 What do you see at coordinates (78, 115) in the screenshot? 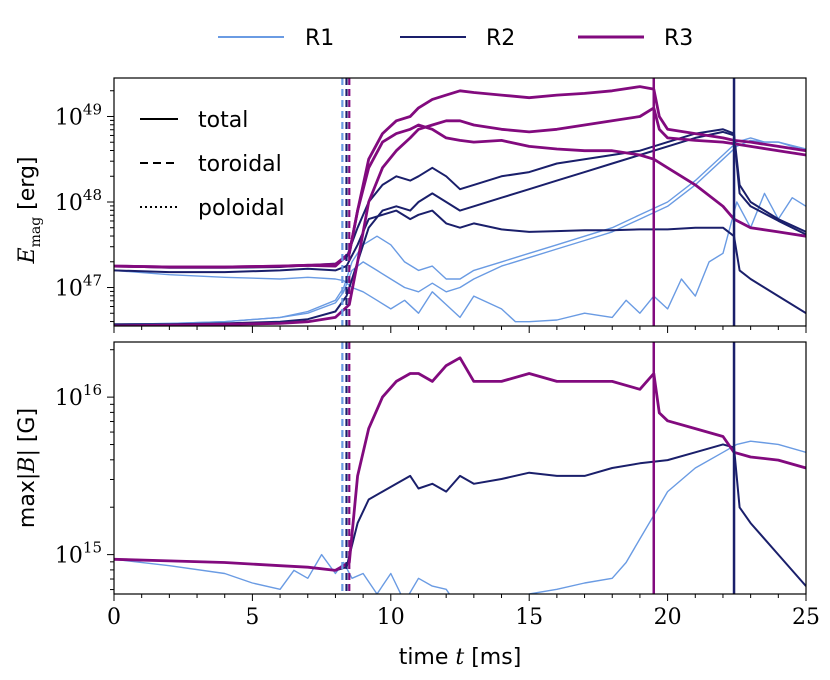
I see `top-y-tick-label: 1049` at bounding box center [78, 115].